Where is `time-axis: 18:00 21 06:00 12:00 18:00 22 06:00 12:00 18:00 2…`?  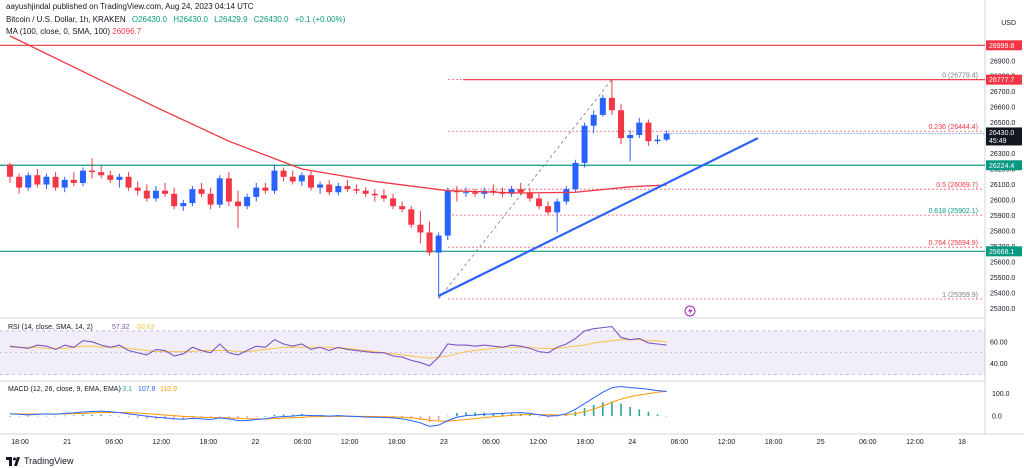
time-axis: 18:00 21 06:00 12:00 18:00 22 06:00 12:00 18:00 2… is located at coordinates (488, 442).